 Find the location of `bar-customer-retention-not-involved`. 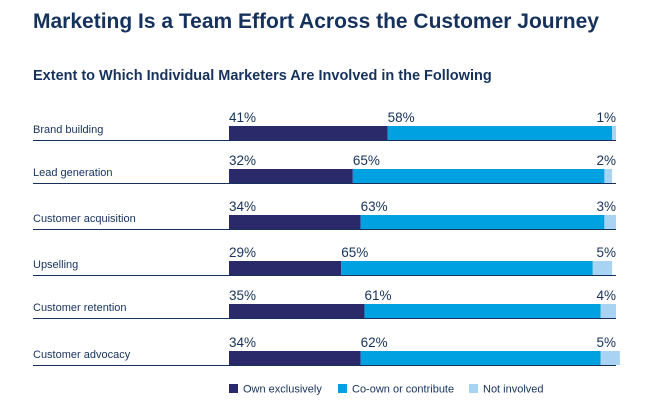

bar-customer-retention-not-involved is located at coordinates (608, 311).